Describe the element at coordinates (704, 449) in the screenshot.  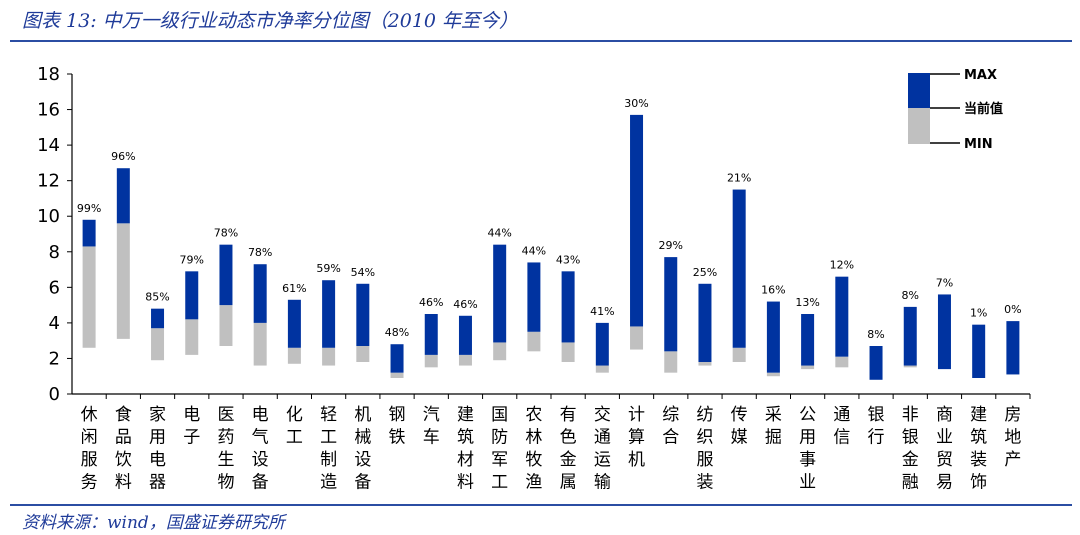
I see `x-category-label: 纺织服装` at that location.